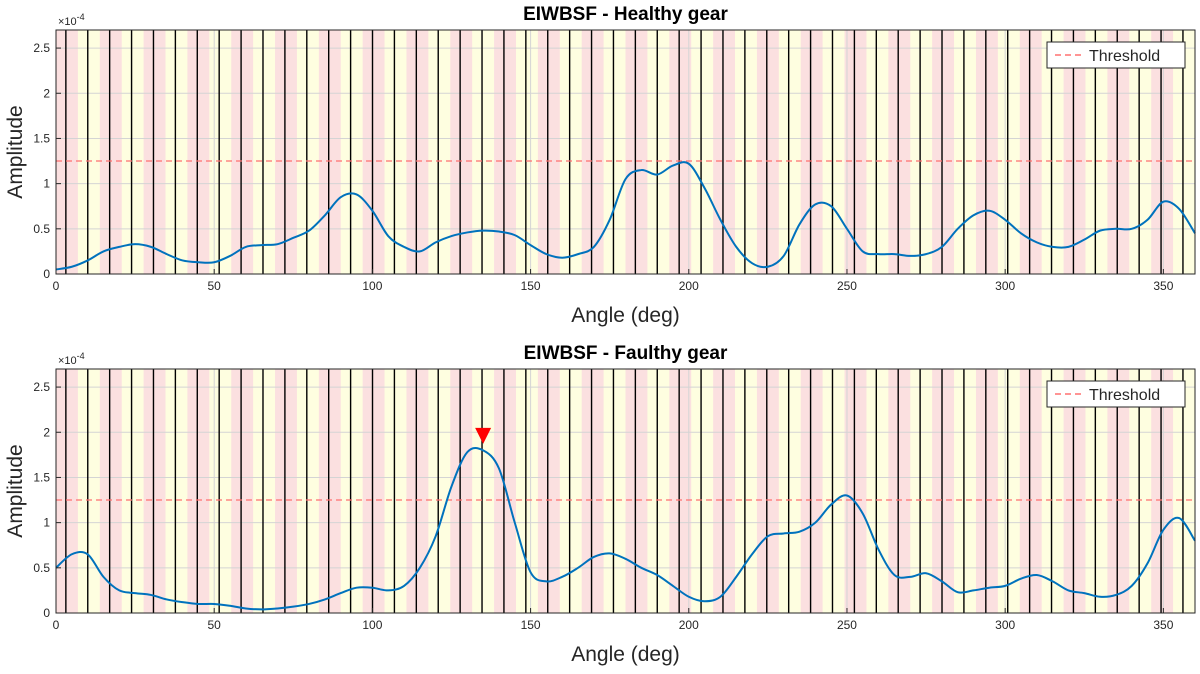 This screenshot has width=1200, height=674. Describe the element at coordinates (625, 14) in the screenshot. I see `chart-title: EIWBSF - Healthy gear` at that location.